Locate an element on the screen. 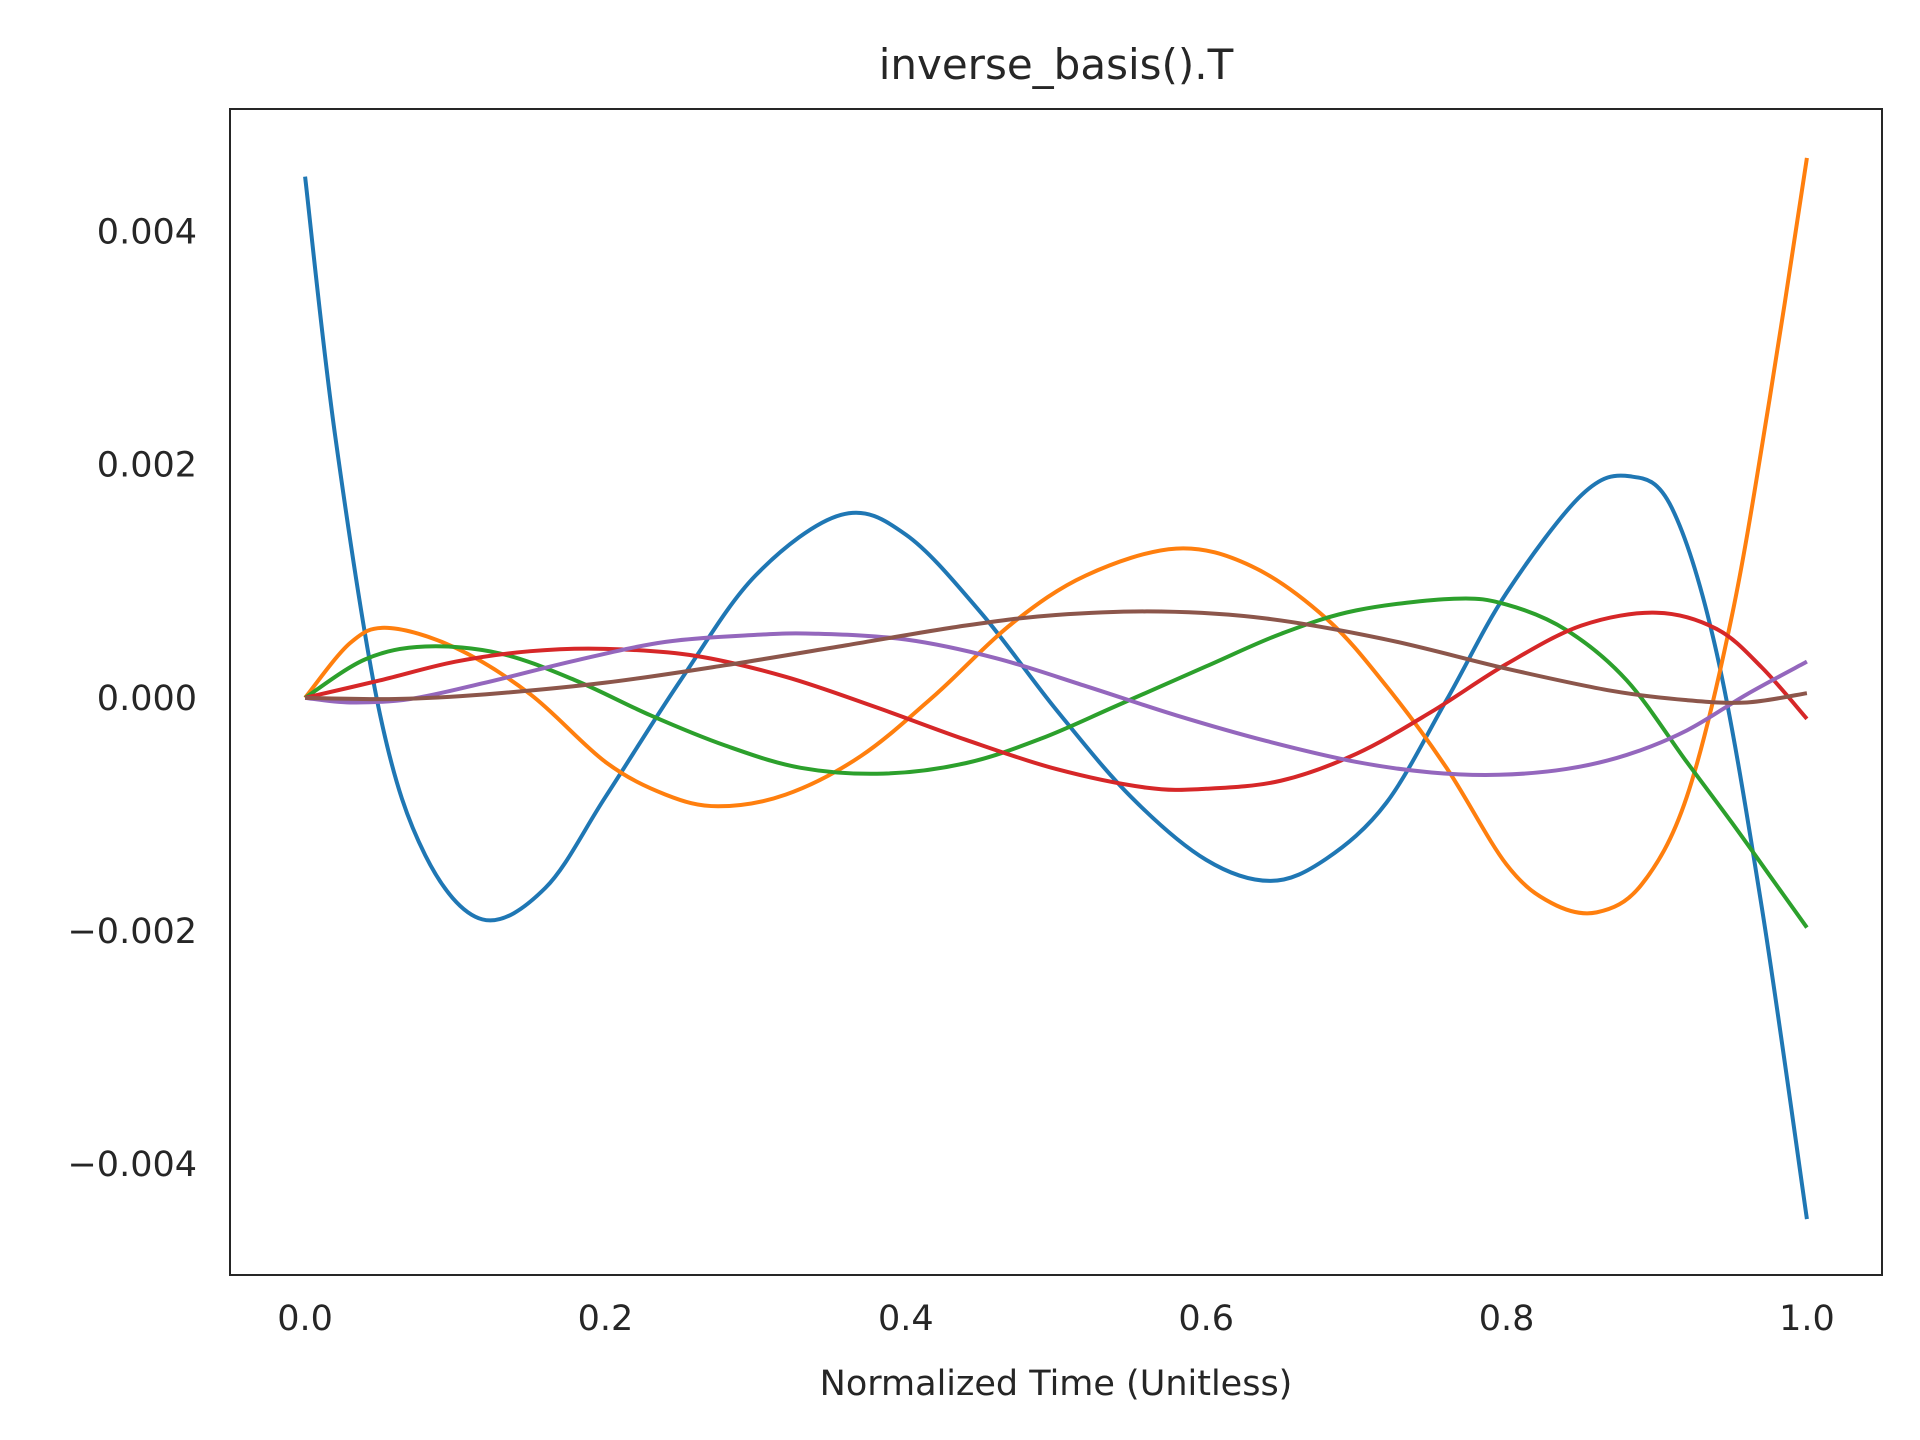  x-tick-label: 1.0 is located at coordinates (1807, 1319).